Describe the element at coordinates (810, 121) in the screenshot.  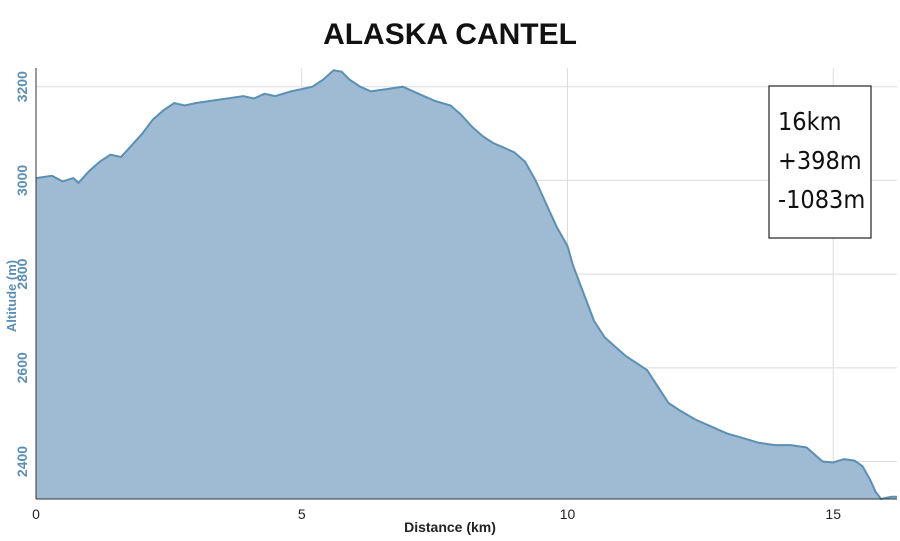
I see `stat-distance: 16km` at that location.